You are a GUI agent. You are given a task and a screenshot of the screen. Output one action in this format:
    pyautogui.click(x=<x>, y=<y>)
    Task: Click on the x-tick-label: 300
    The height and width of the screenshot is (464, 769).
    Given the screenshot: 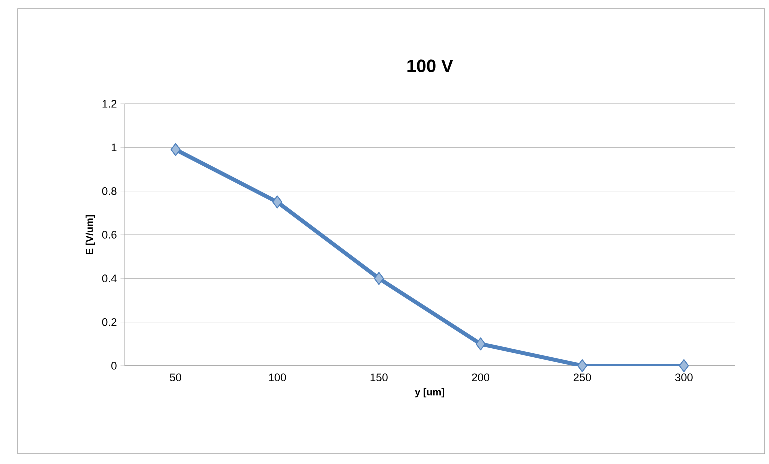 What is the action you would take?
    pyautogui.click(x=684, y=378)
    